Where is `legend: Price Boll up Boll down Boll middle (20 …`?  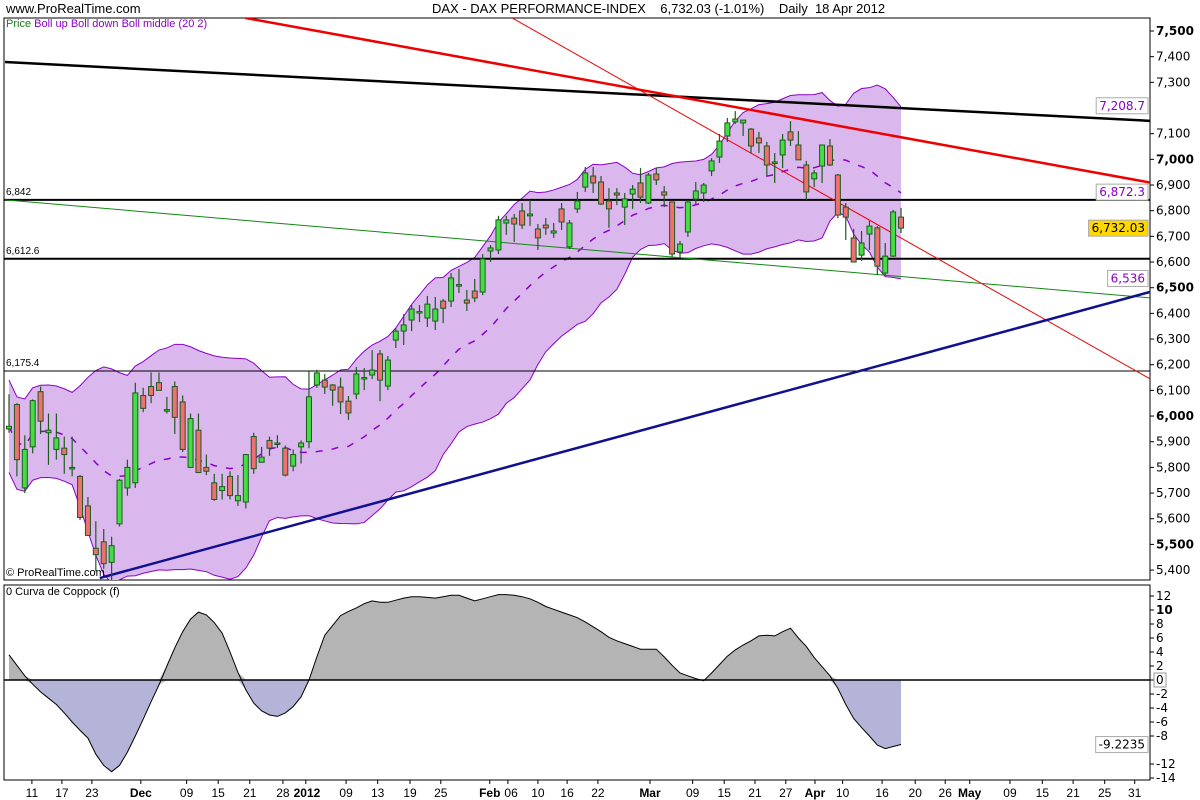
legend: Price Boll up Boll down Boll middle (20 … is located at coordinates (106, 24).